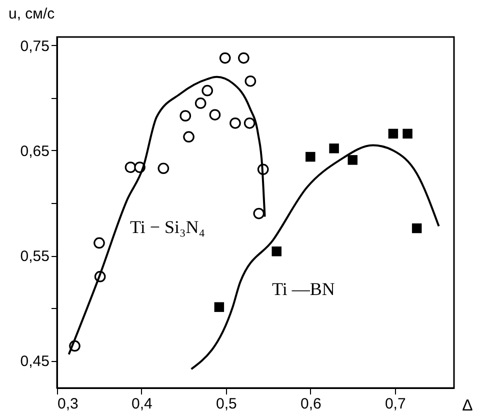 This screenshot has height=415, width=479. What do you see at coordinates (68, 404) in the screenshot?
I see `x-tick-label: 0,3` at bounding box center [68, 404].